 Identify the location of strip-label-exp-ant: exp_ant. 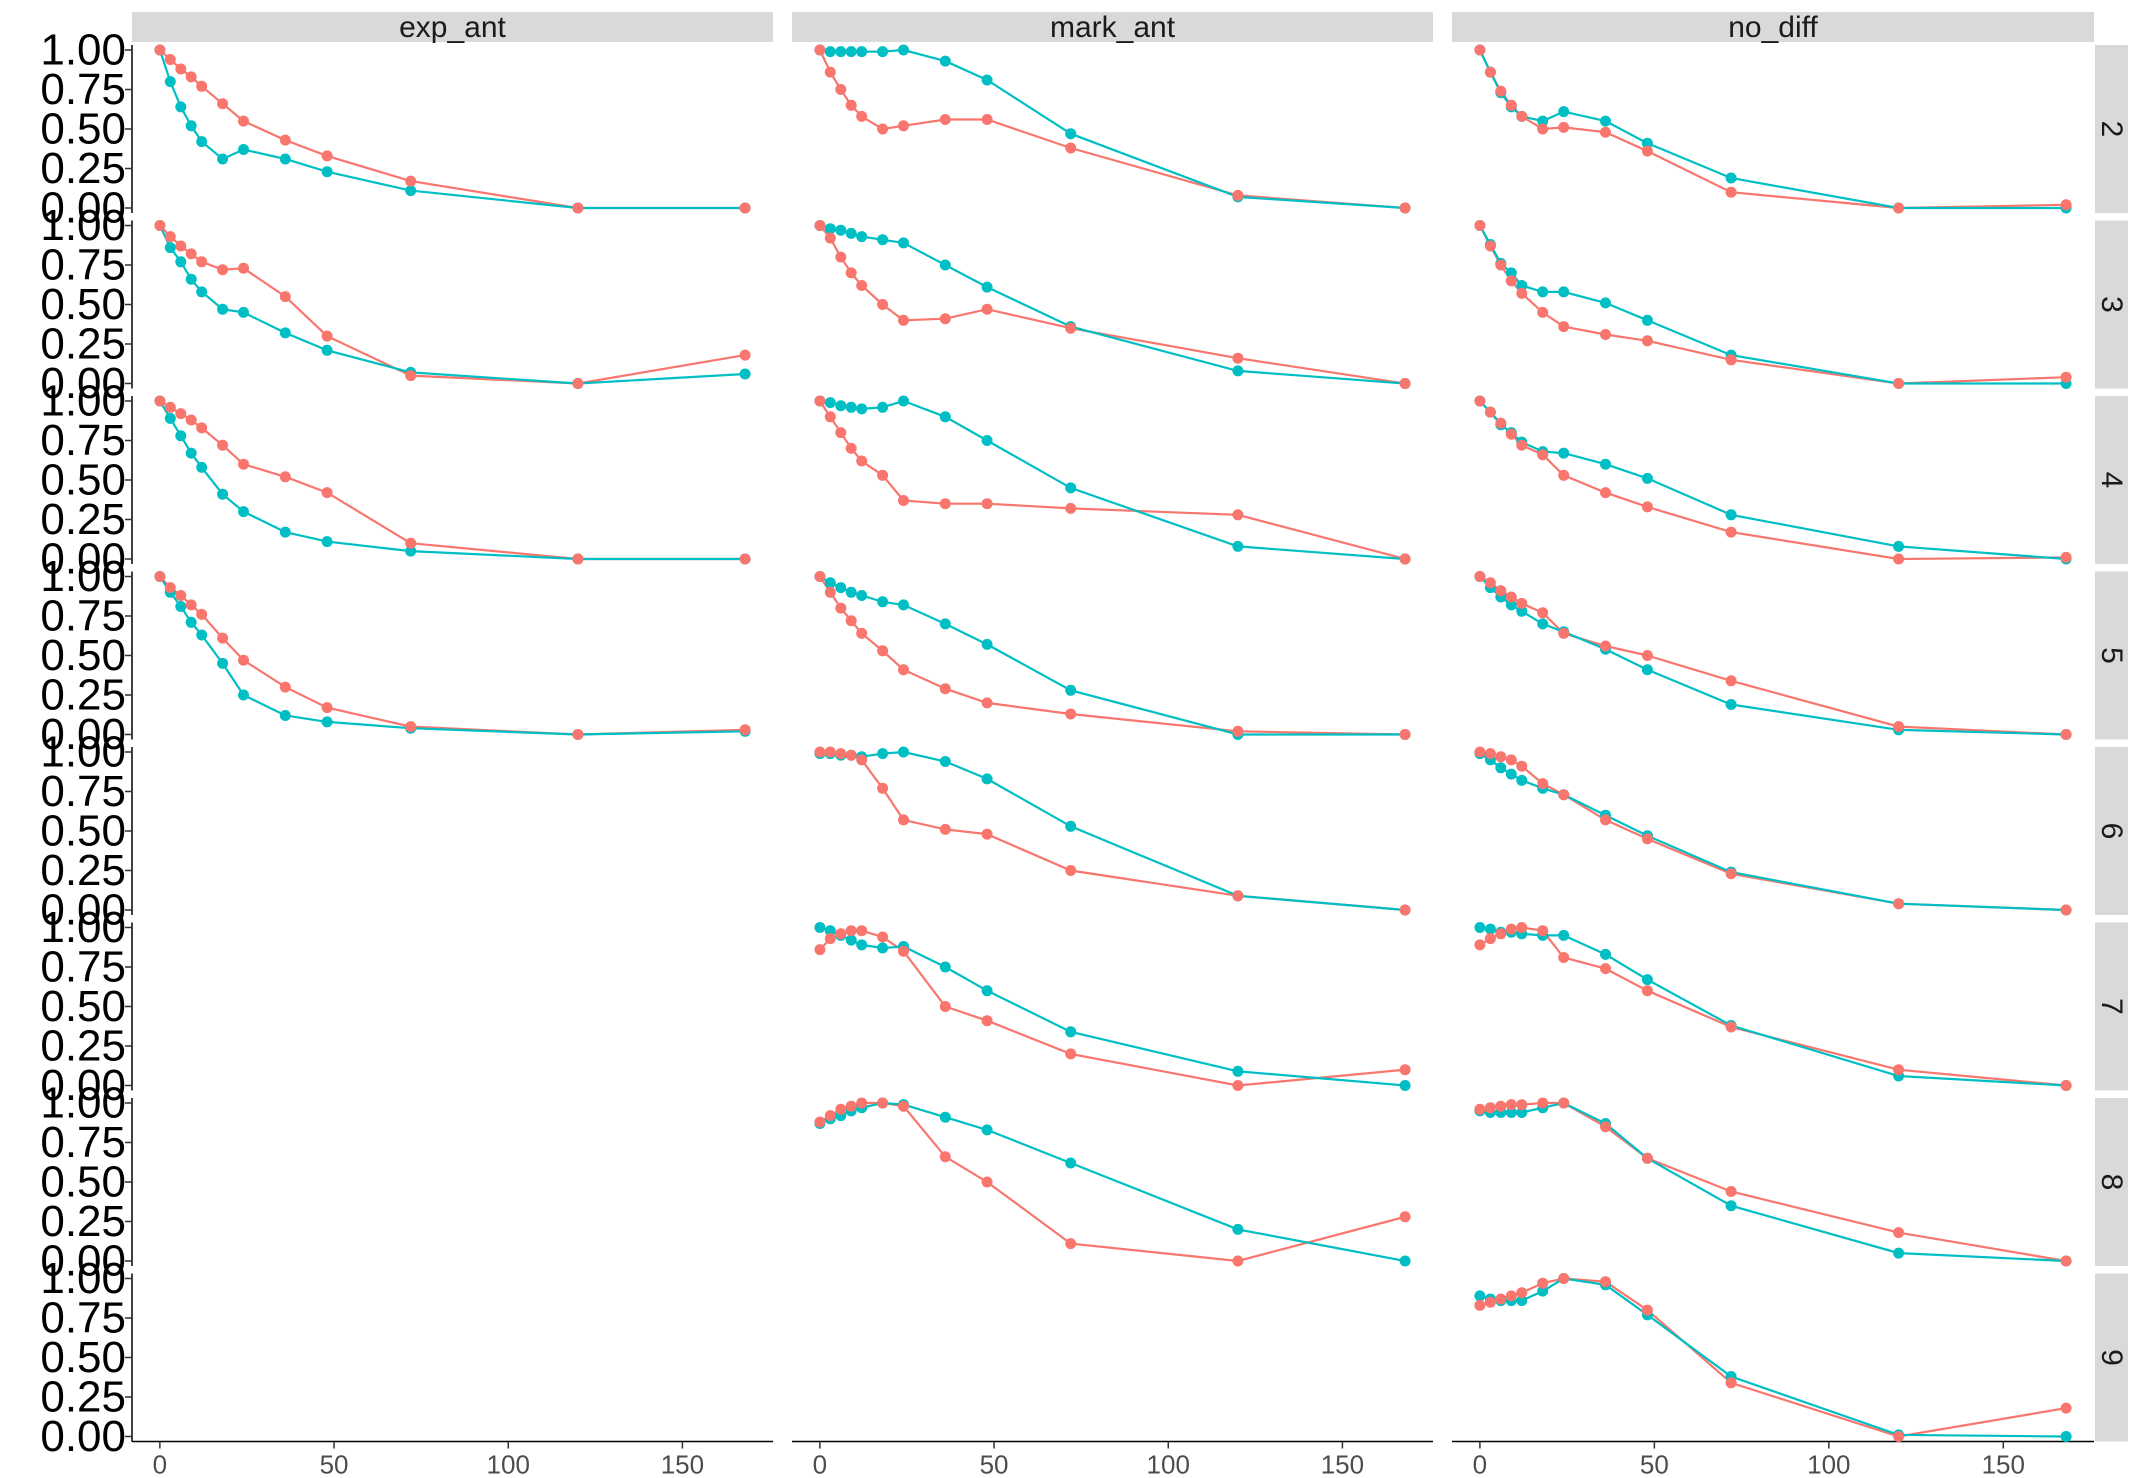
(452, 27).